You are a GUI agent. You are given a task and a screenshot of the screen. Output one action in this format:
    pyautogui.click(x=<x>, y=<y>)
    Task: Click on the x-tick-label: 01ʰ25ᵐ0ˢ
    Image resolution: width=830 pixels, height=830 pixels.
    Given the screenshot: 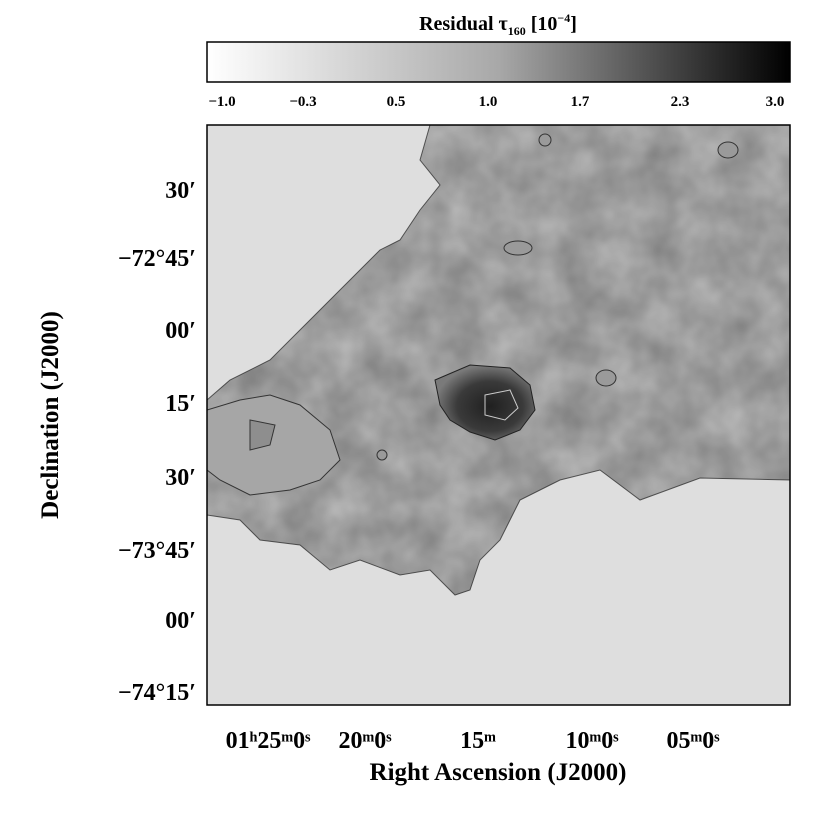 What is the action you would take?
    pyautogui.click(x=269, y=741)
    